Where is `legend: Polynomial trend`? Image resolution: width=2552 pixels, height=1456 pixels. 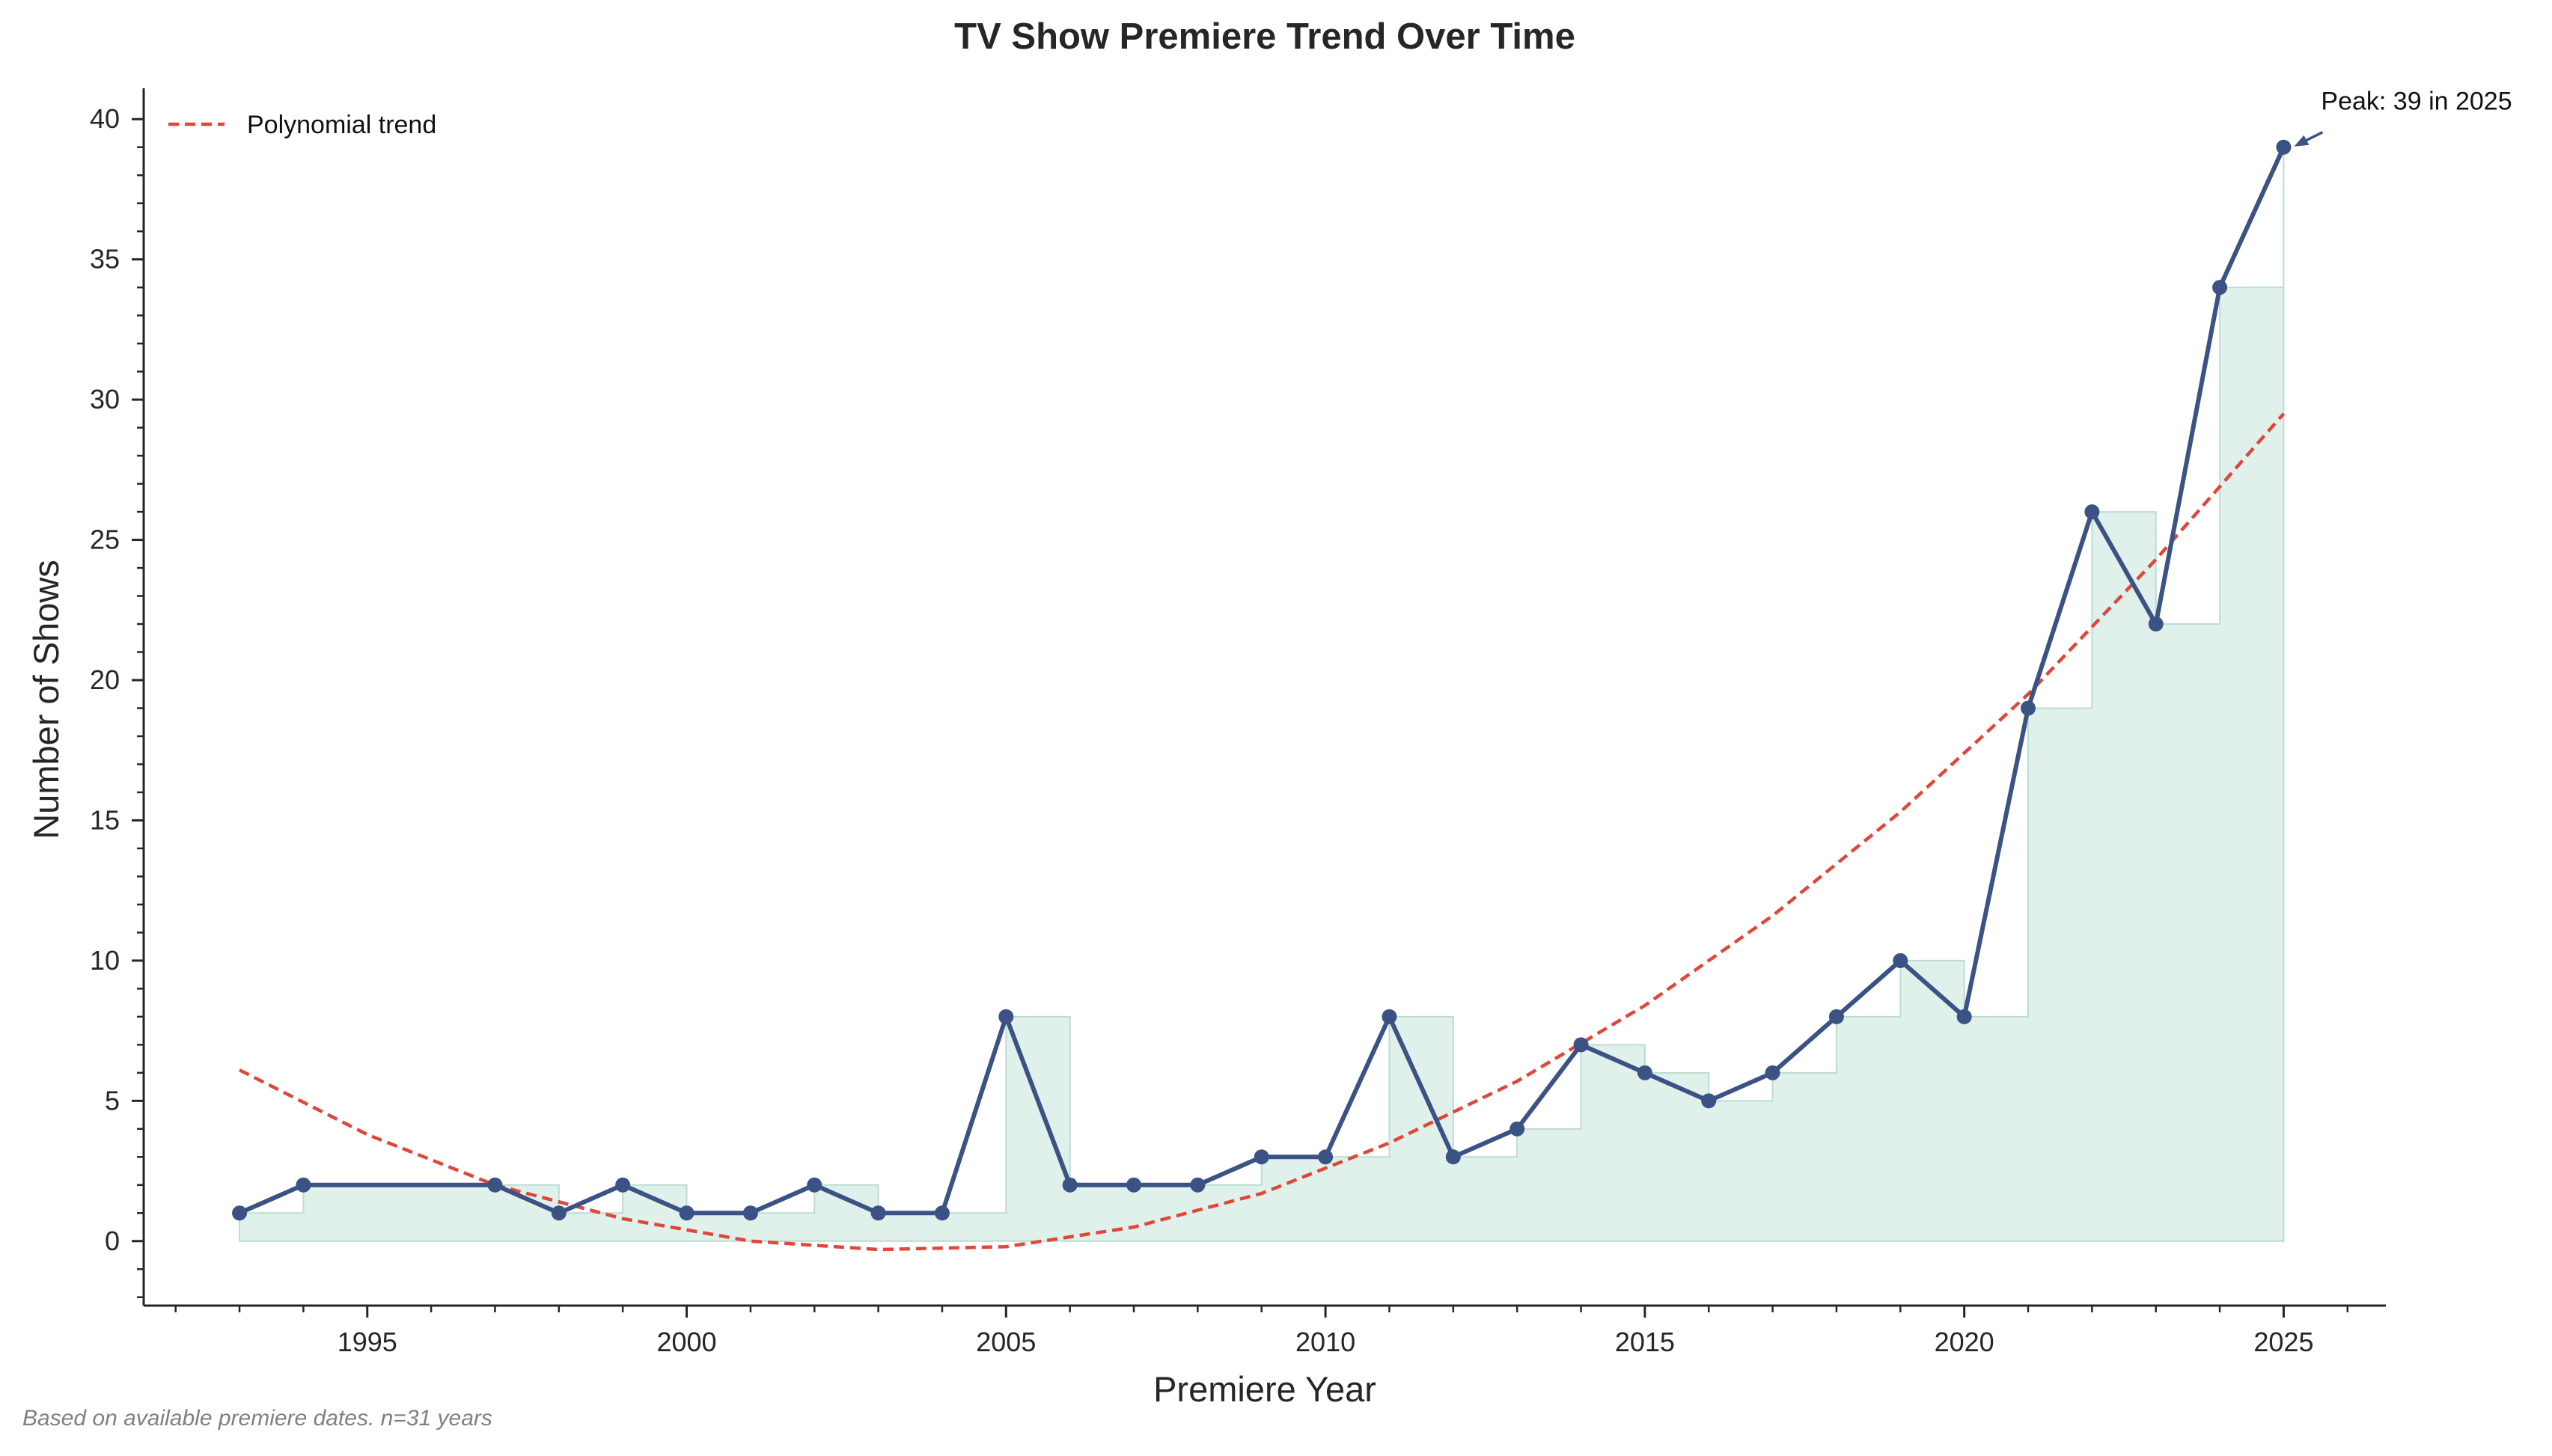
legend: Polynomial trend is located at coordinates (302, 125).